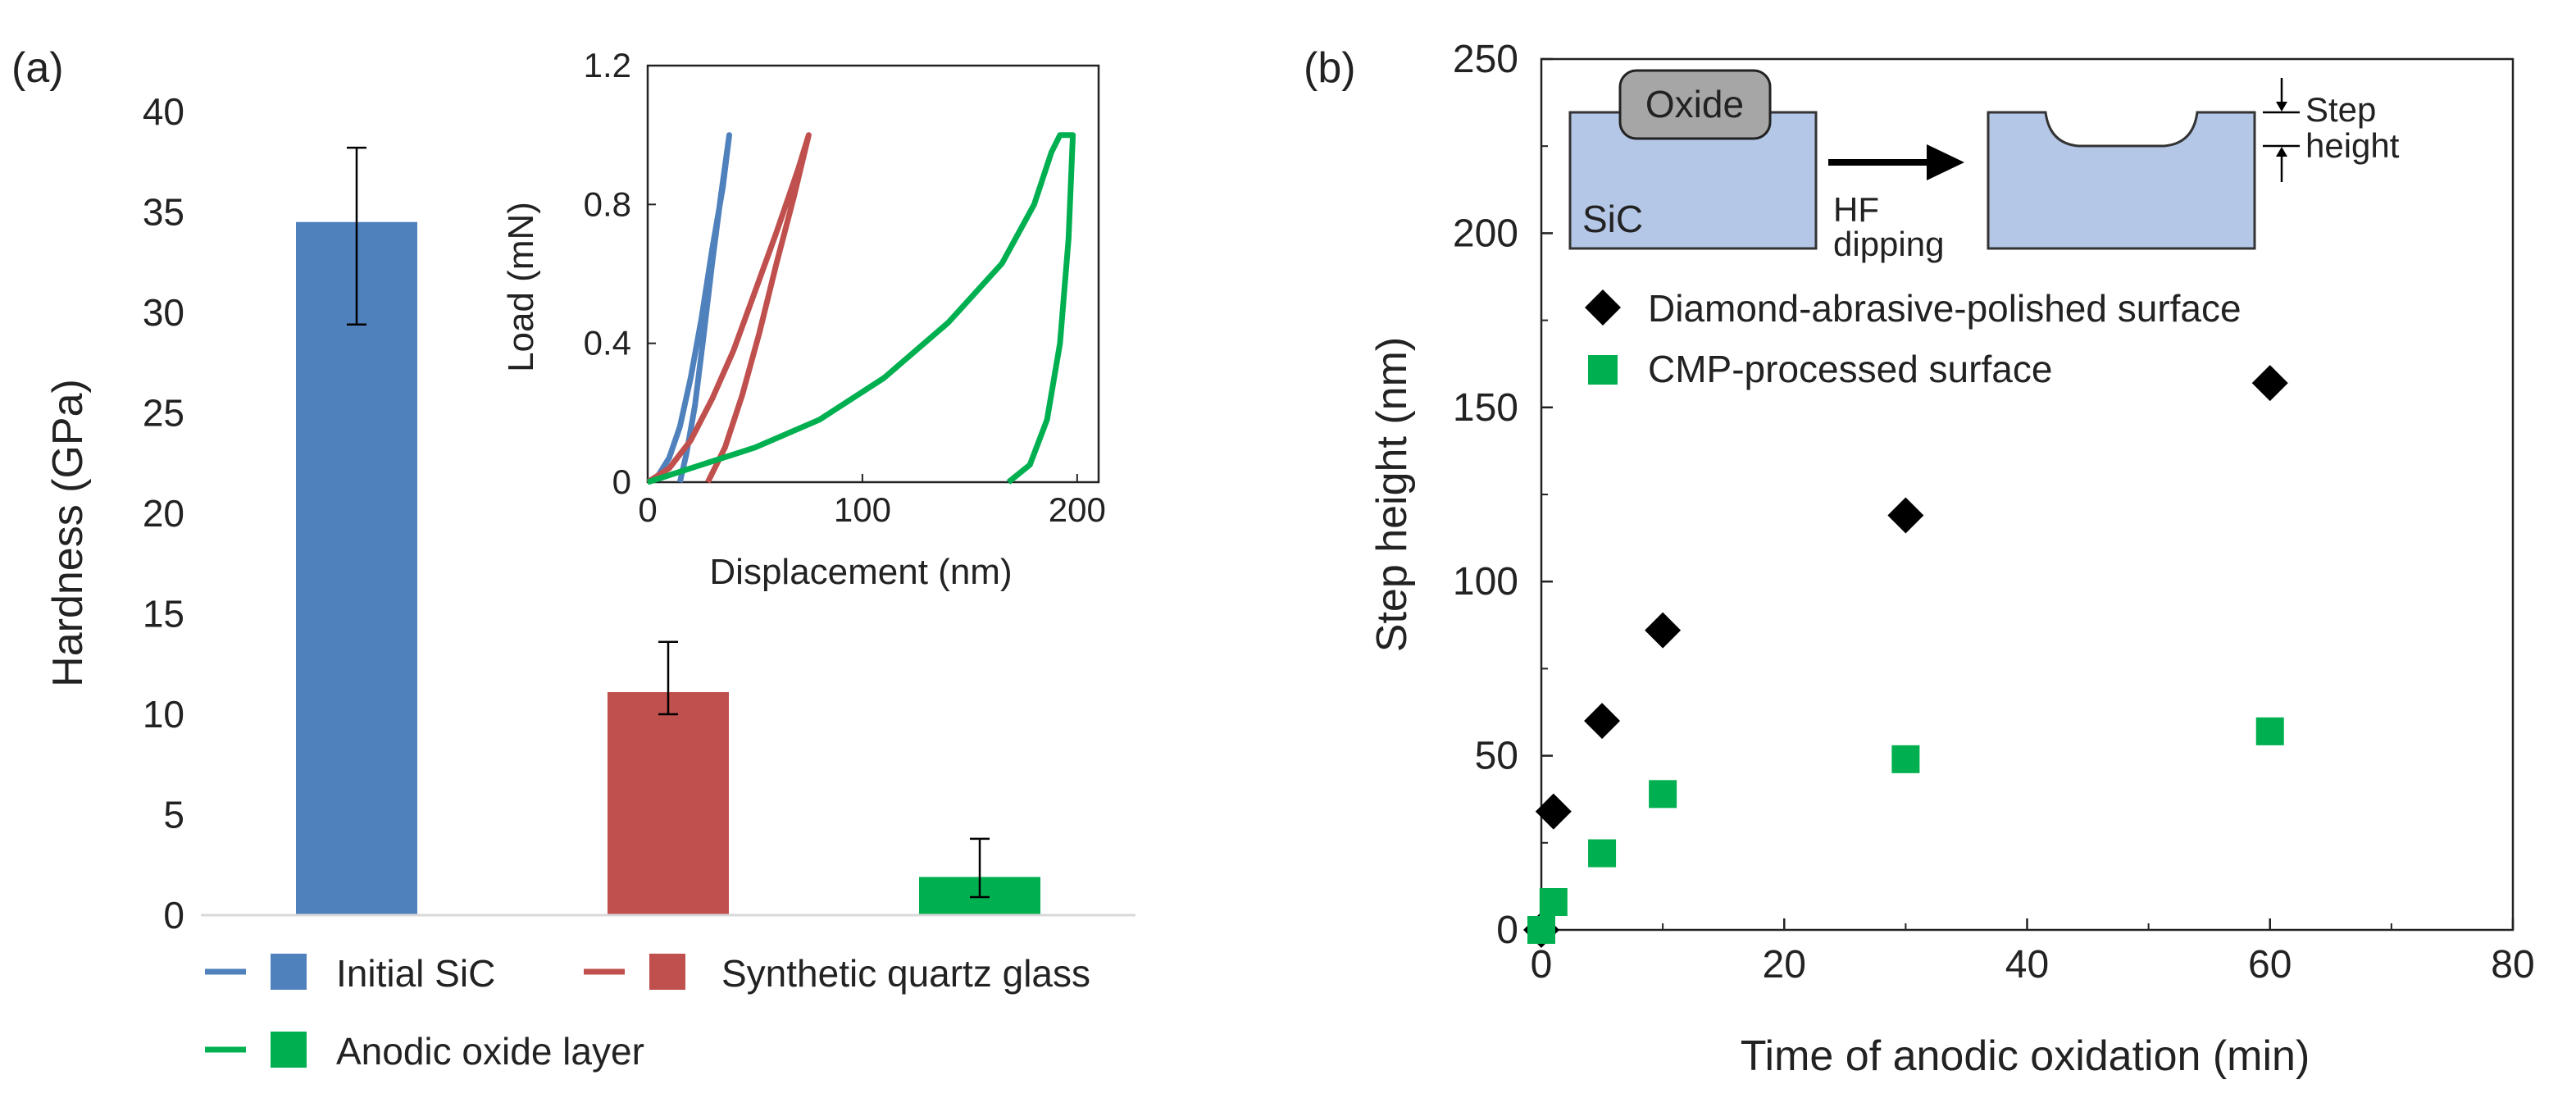  Describe the element at coordinates (356, 568) in the screenshot. I see `bar-initial-sic` at that location.